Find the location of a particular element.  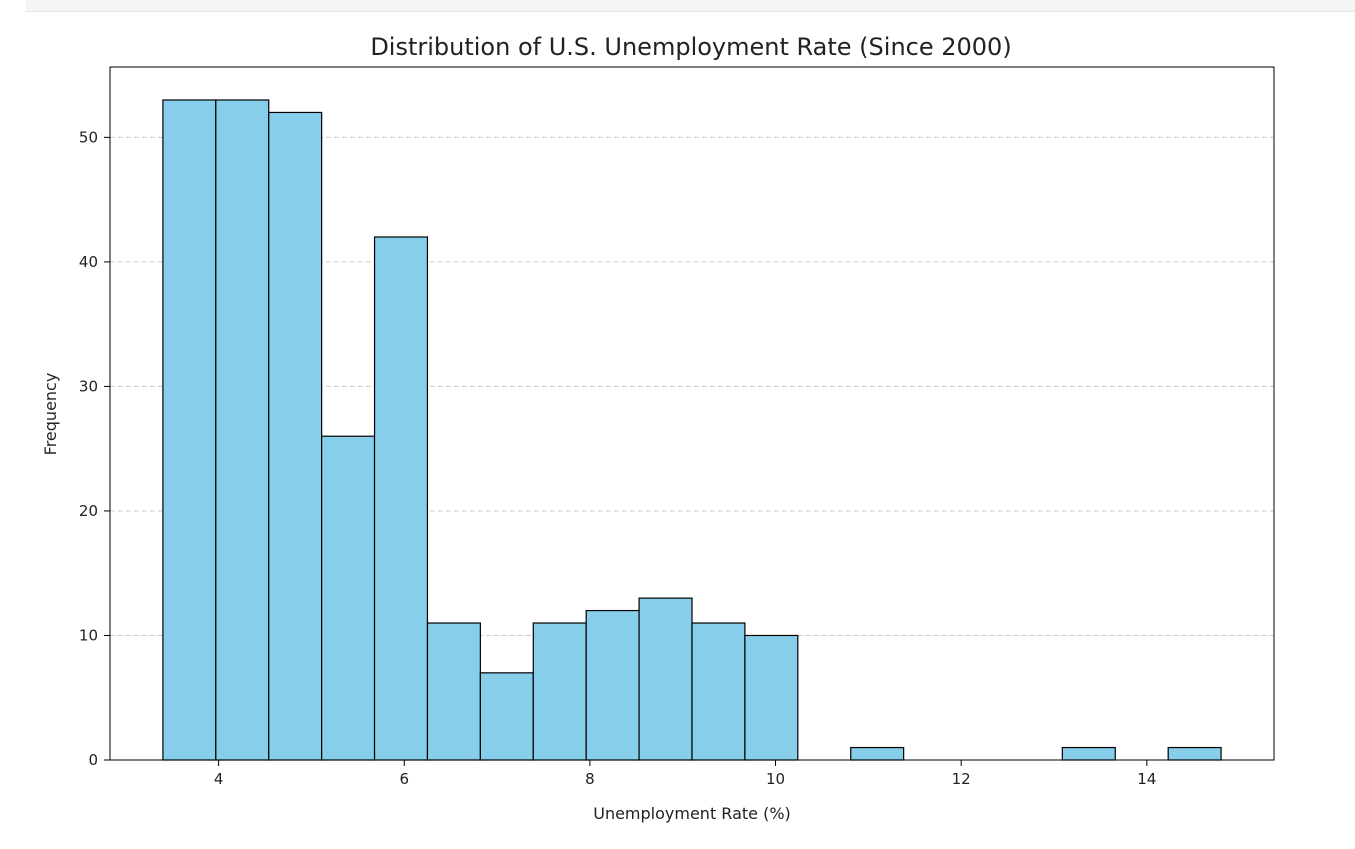

y-axis-ticks: 0 10 20 30 40 50 is located at coordinates (94, 448).